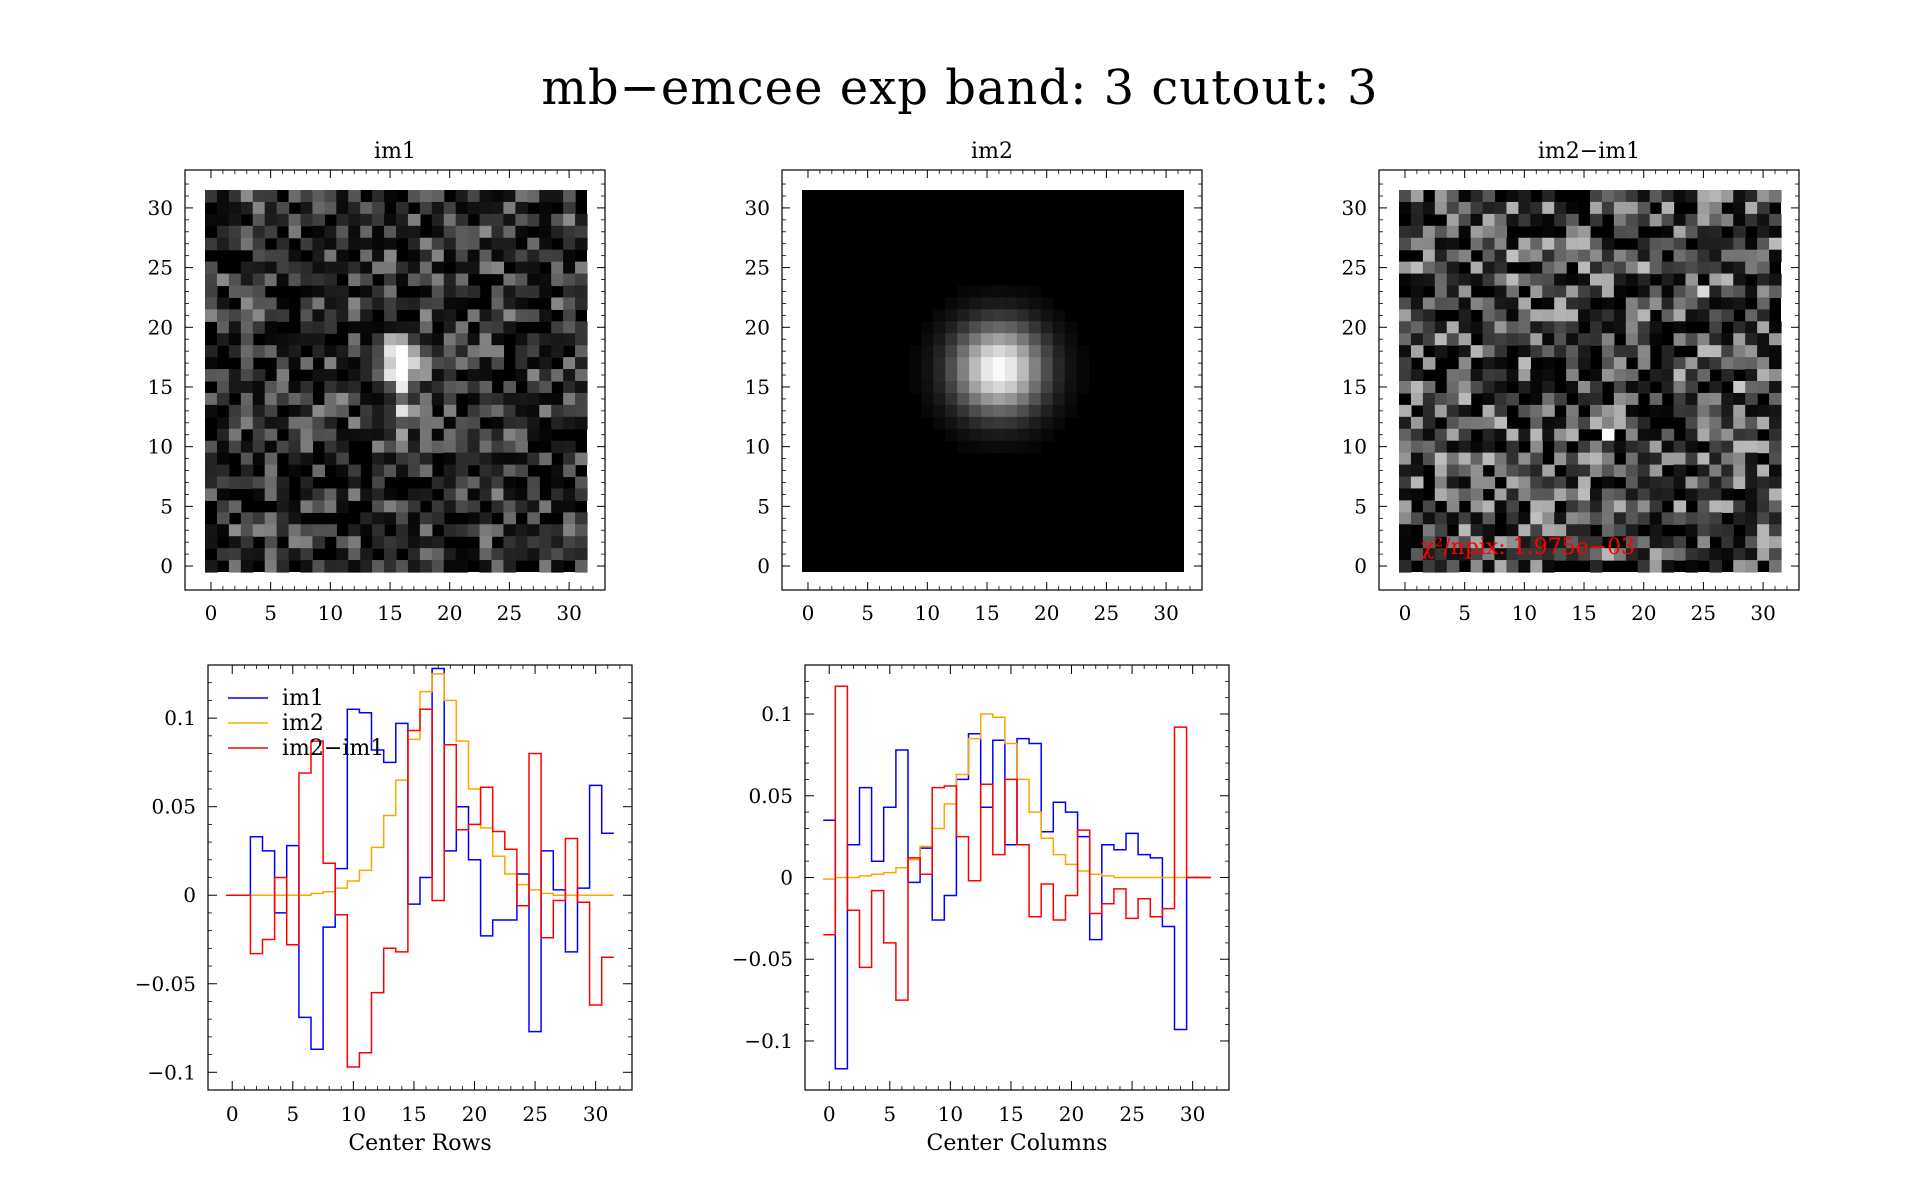 This screenshot has height=1200, width=1920. Describe the element at coordinates (509, 613) in the screenshot. I see `x-tick-label: 25` at that location.